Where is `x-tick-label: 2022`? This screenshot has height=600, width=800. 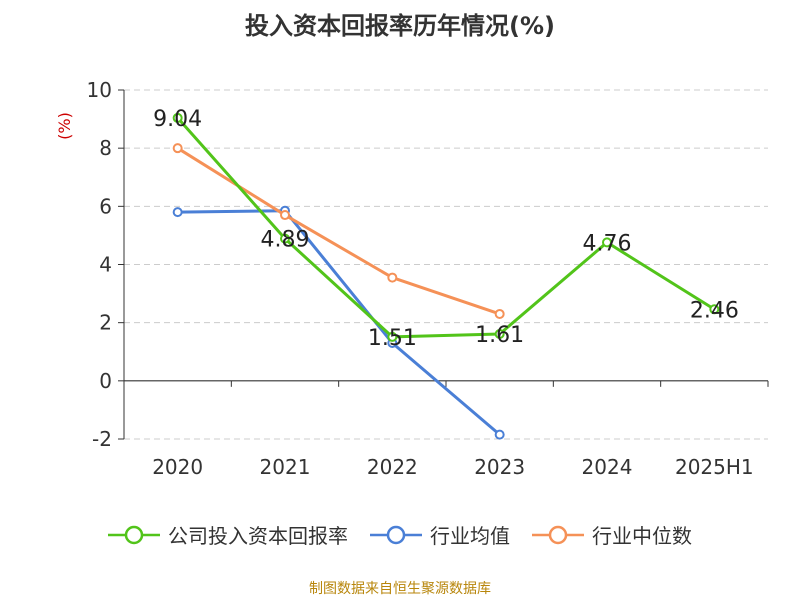
x-tick-label: 2022 is located at coordinates (392, 467).